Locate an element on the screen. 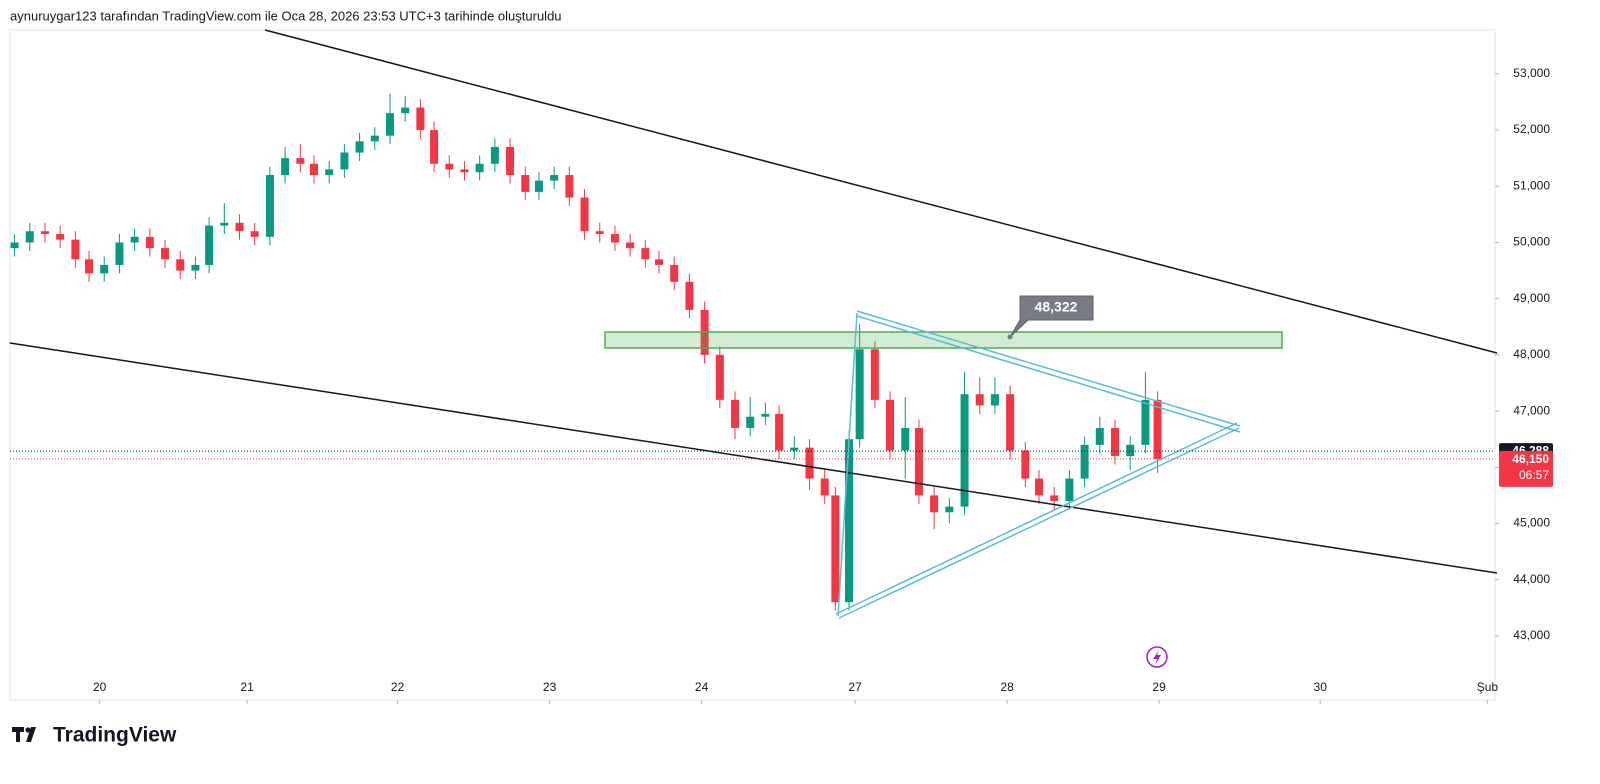  callout-anchor is located at coordinates (1010, 337).